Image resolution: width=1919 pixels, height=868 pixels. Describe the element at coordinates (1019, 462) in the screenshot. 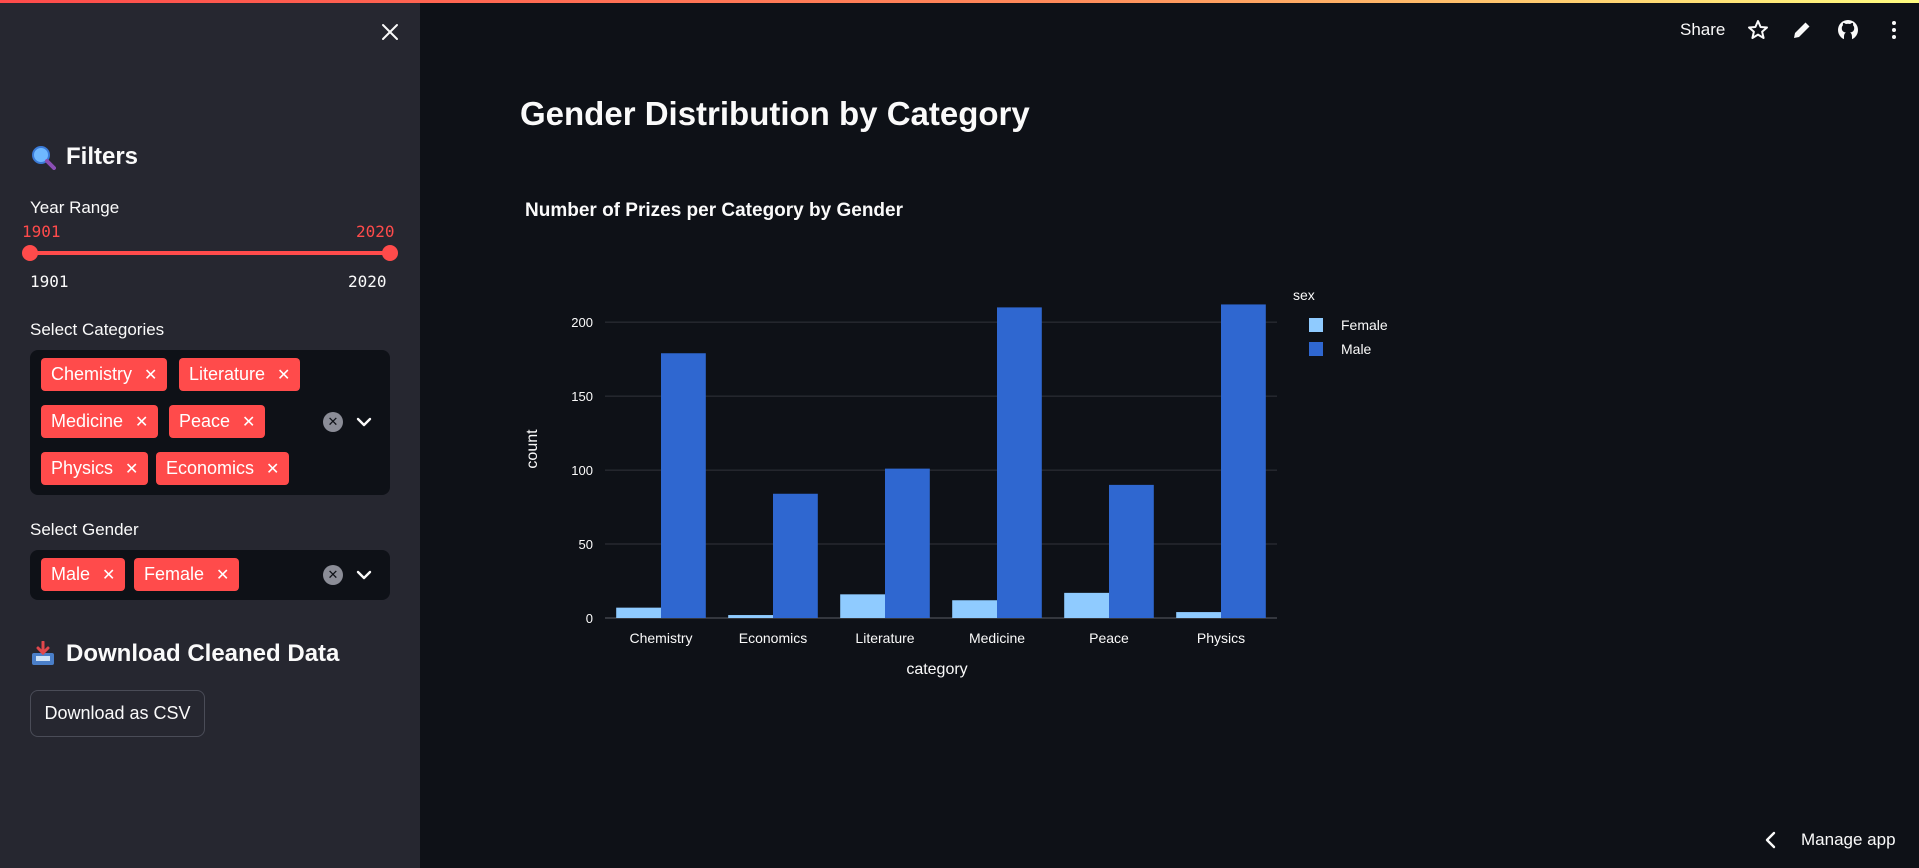

I see `bar-male-medicine` at that location.